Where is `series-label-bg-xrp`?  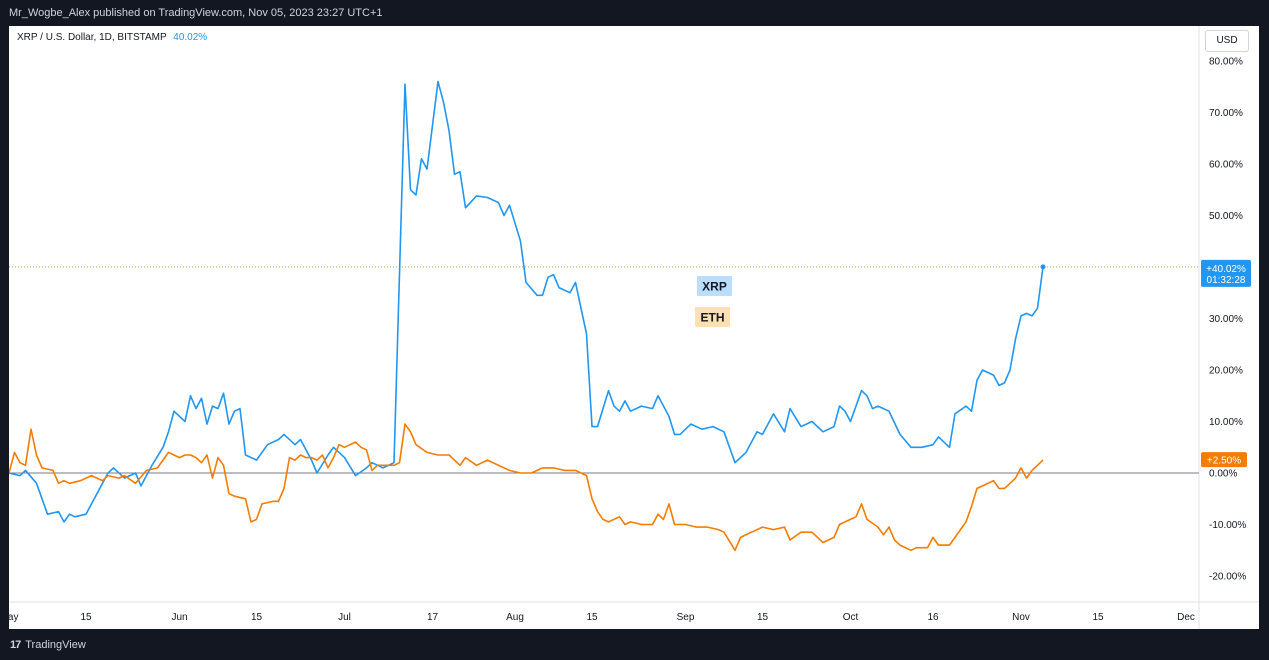
series-label-bg-xrp is located at coordinates (714, 286).